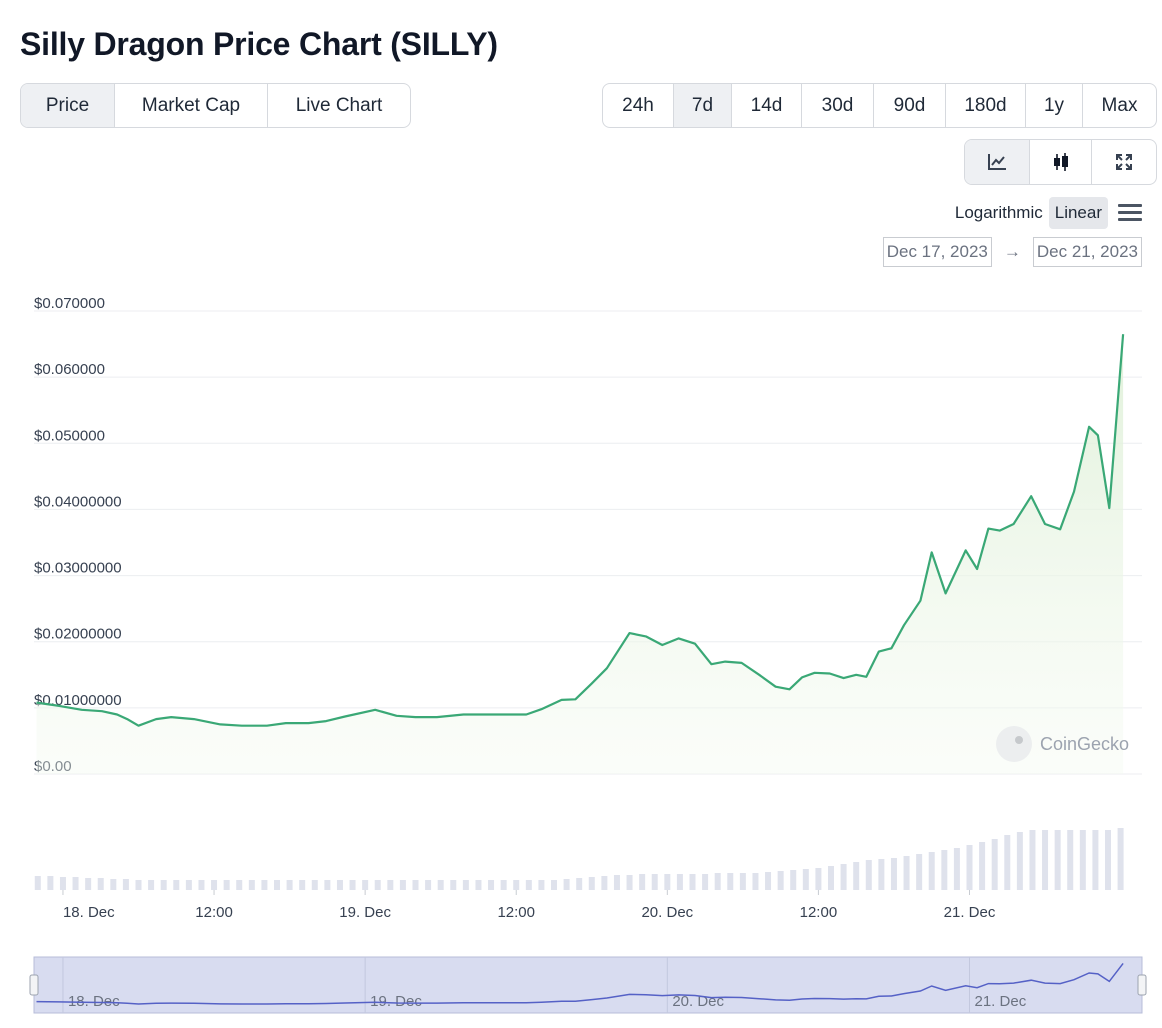 This screenshot has width=1162, height=1028. I want to click on tab-price: Price, so click(68, 105).